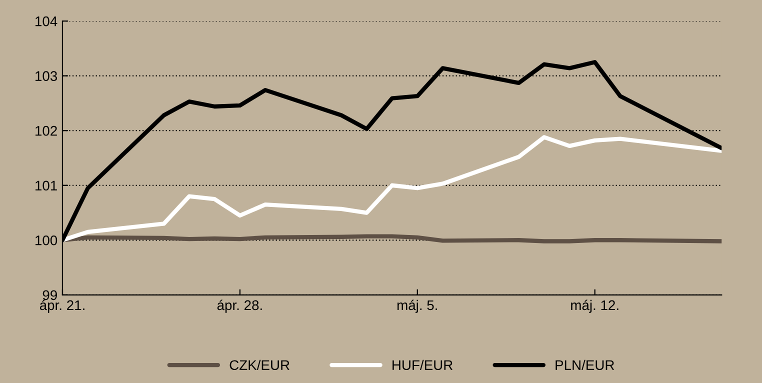  Describe the element at coordinates (594, 306) in the screenshot. I see `x-tick-label: máj. 12.` at that location.